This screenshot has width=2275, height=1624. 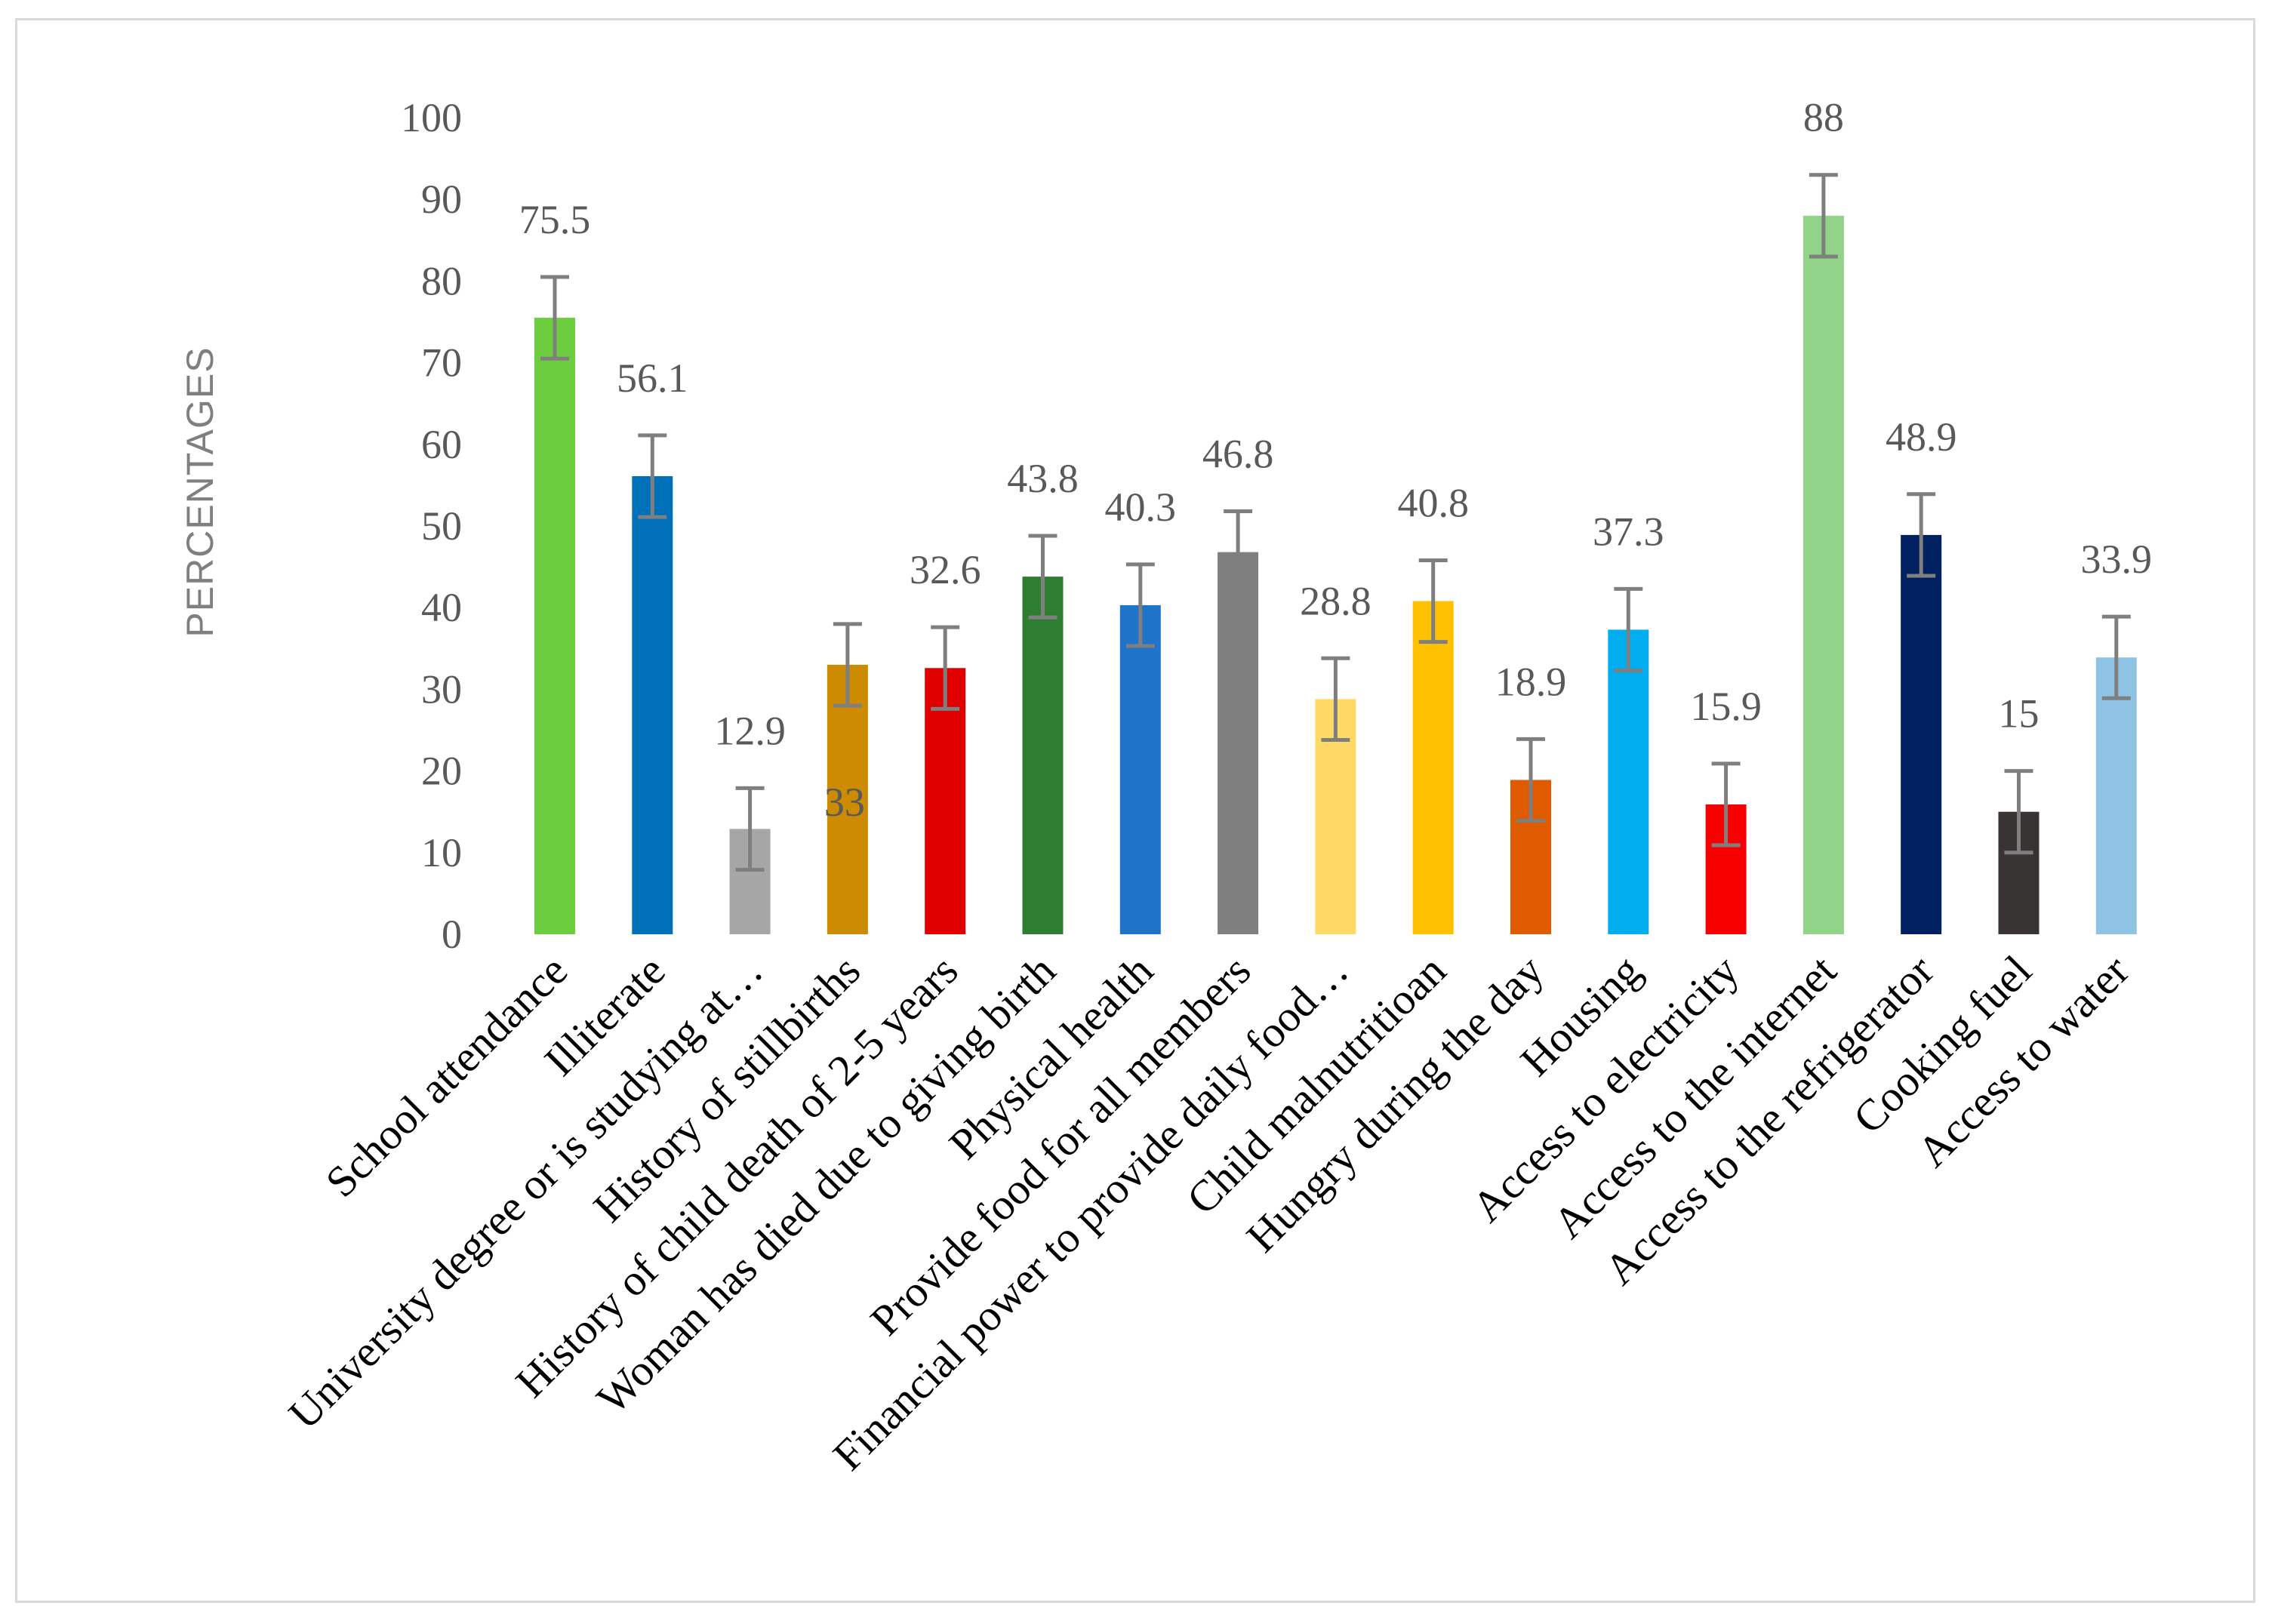 What do you see at coordinates (1433, 502) in the screenshot?
I see `data-label: 40.8` at bounding box center [1433, 502].